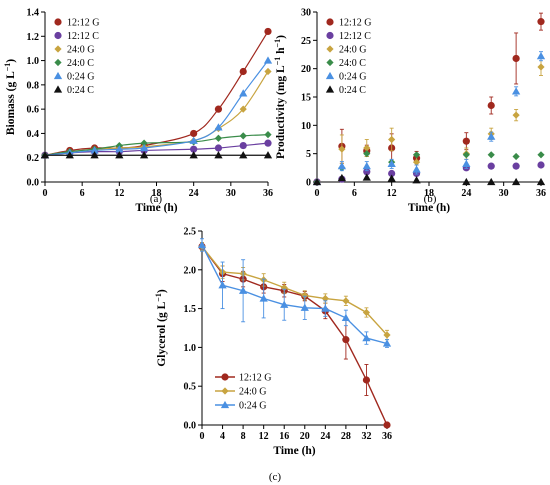 The image size is (550, 485). What do you see at coordinates (281, 52) in the screenshot?
I see `y-axis-title-part: h` at bounding box center [281, 52].